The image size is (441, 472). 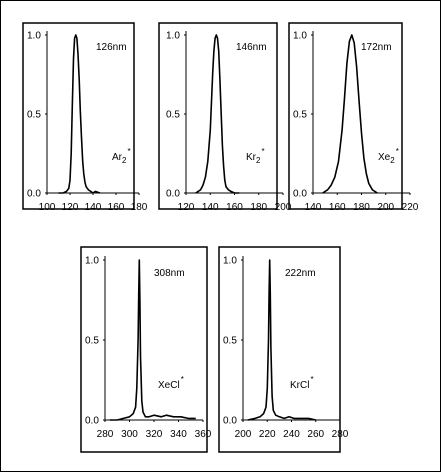 I want to click on species-label: XeCl*, so click(x=171, y=383).